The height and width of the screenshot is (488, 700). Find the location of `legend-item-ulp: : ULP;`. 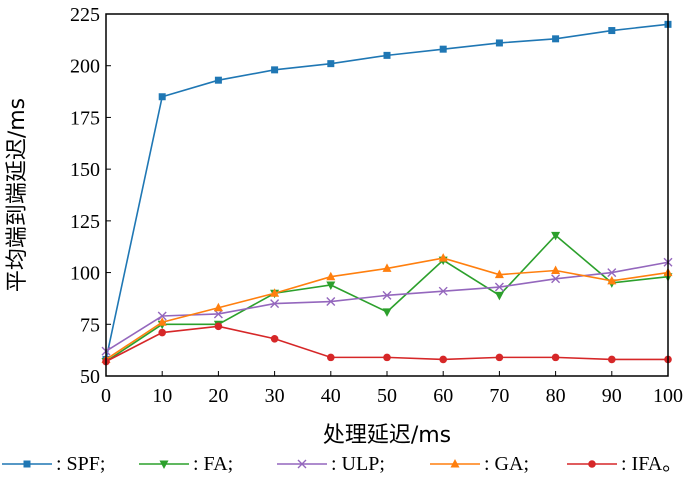

legend-item-ulp: : ULP; is located at coordinates (331, 464).